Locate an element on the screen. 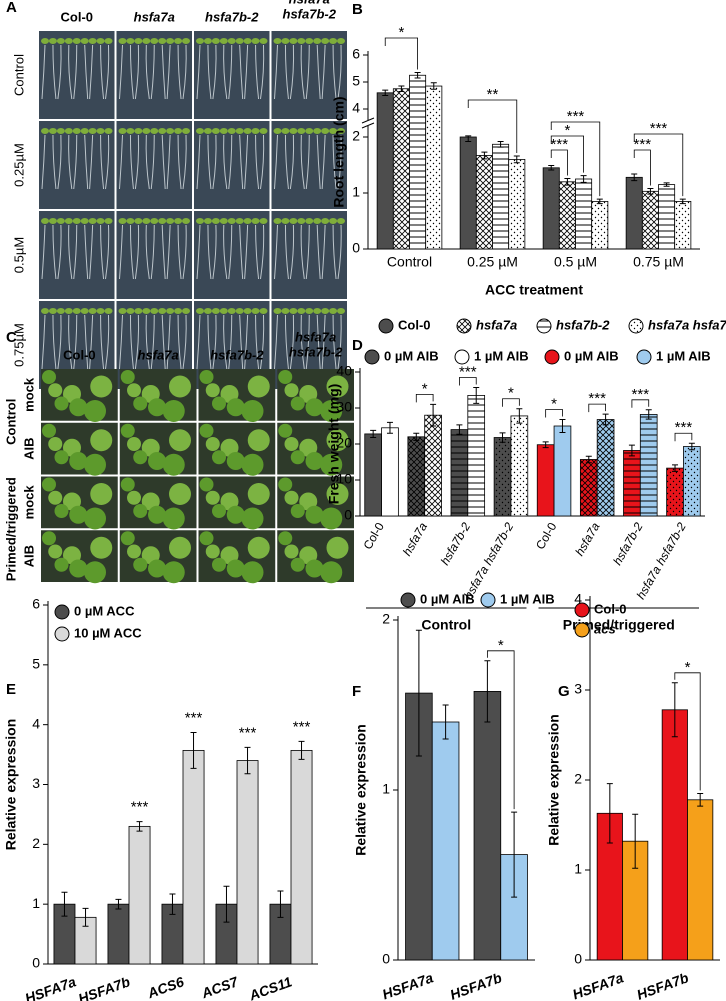 The height and width of the screenshot is (1001, 726). y-tick-label: 1 is located at coordinates (386, 789).